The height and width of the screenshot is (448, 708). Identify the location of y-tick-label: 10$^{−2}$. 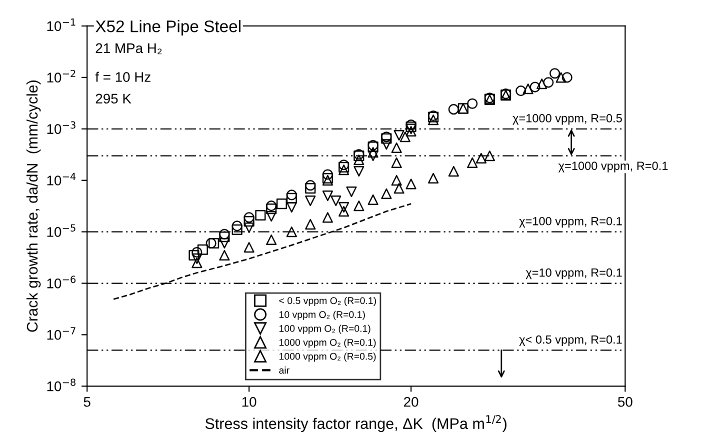
(61, 76).